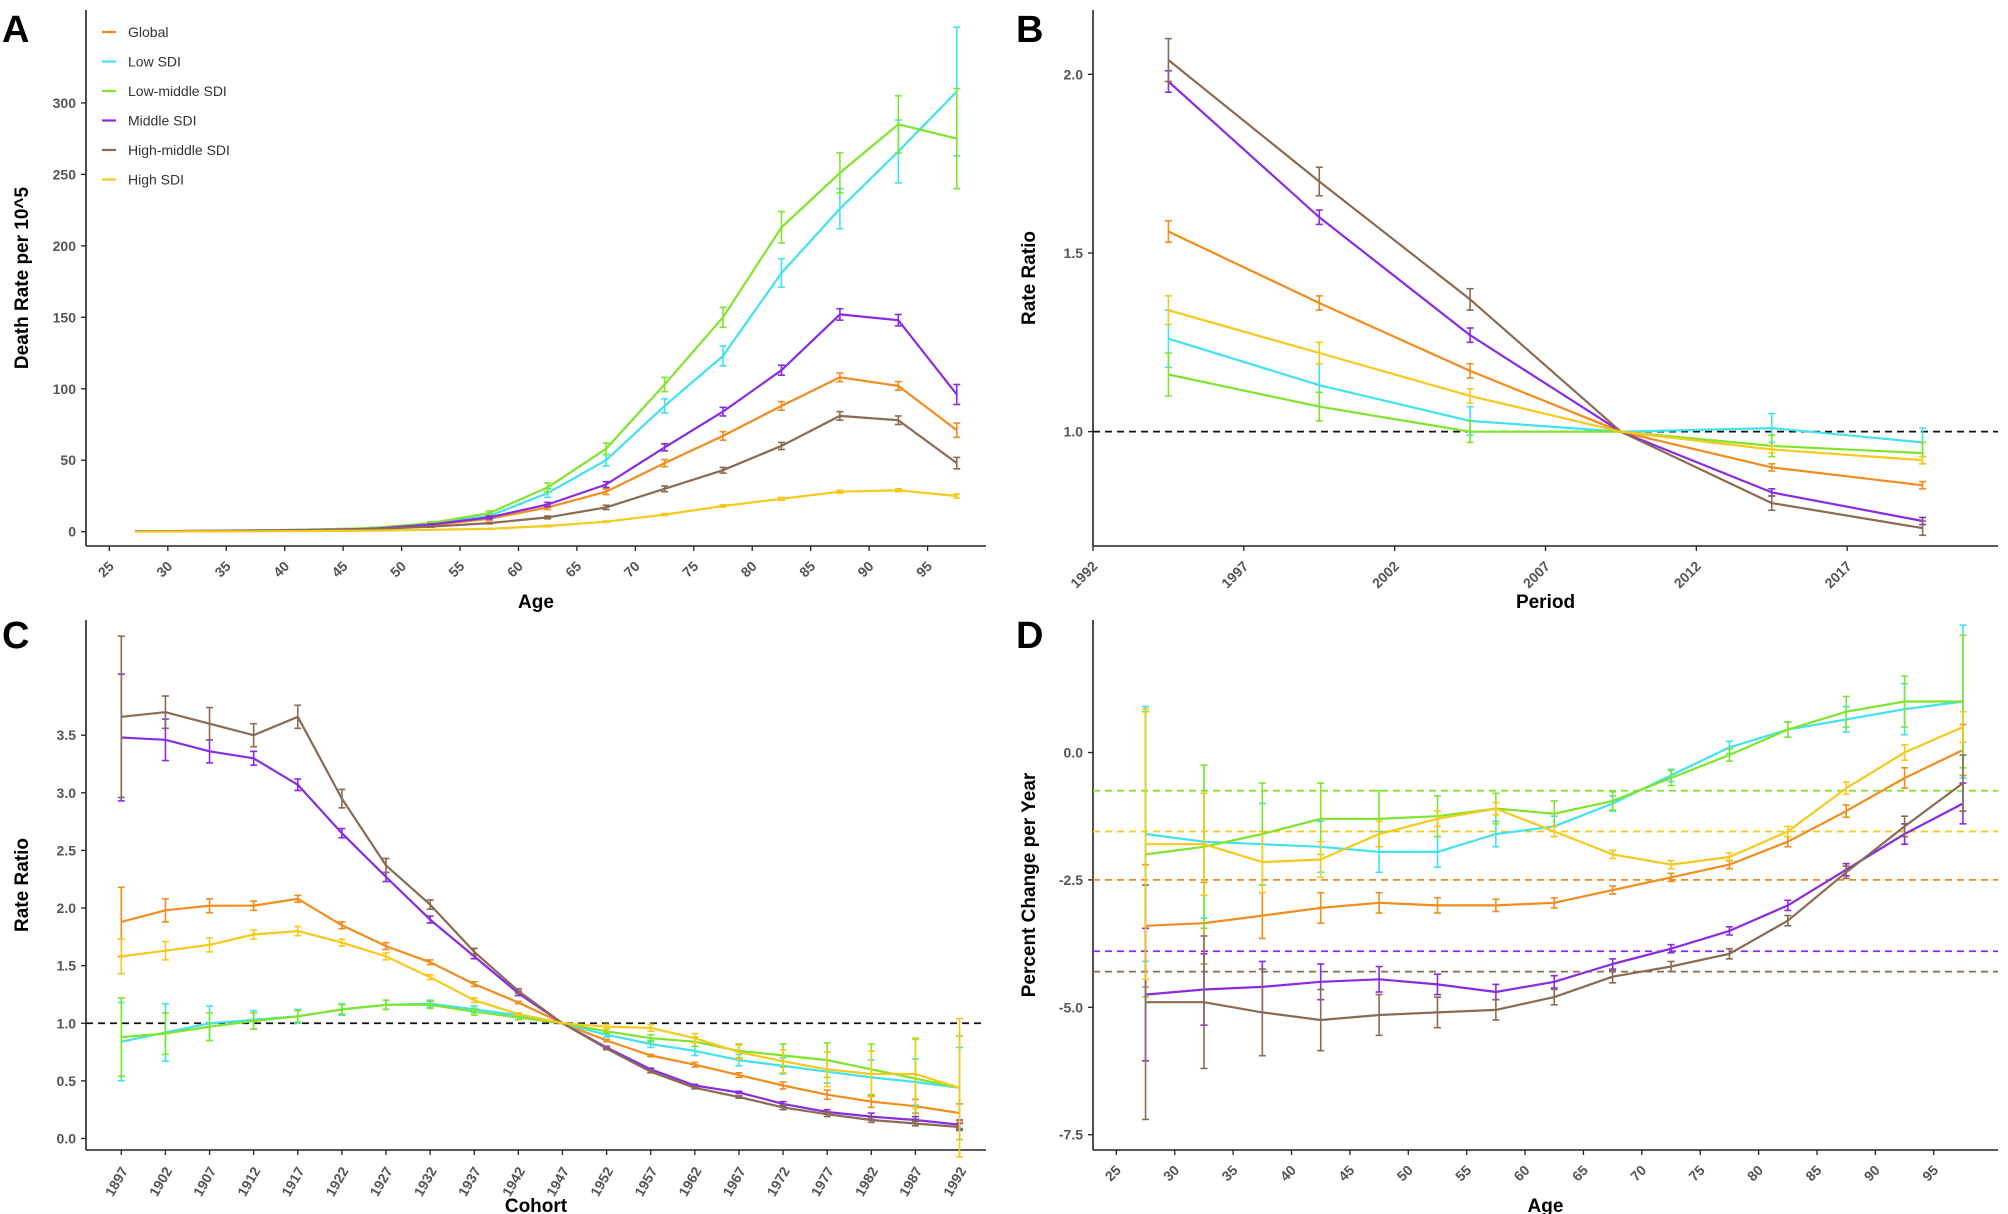  Describe the element at coordinates (1687, 574) in the screenshot. I see `x-tick-label: 2012` at that location.